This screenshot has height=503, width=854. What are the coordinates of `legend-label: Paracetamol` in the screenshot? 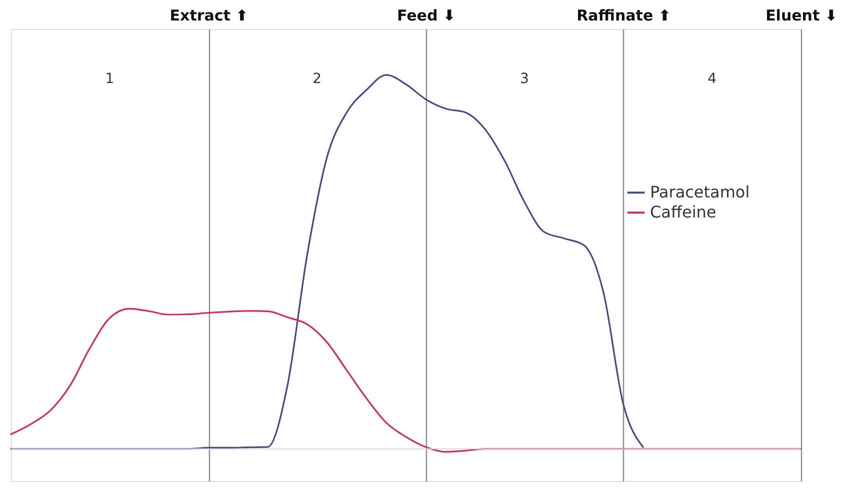 It's located at (700, 192).